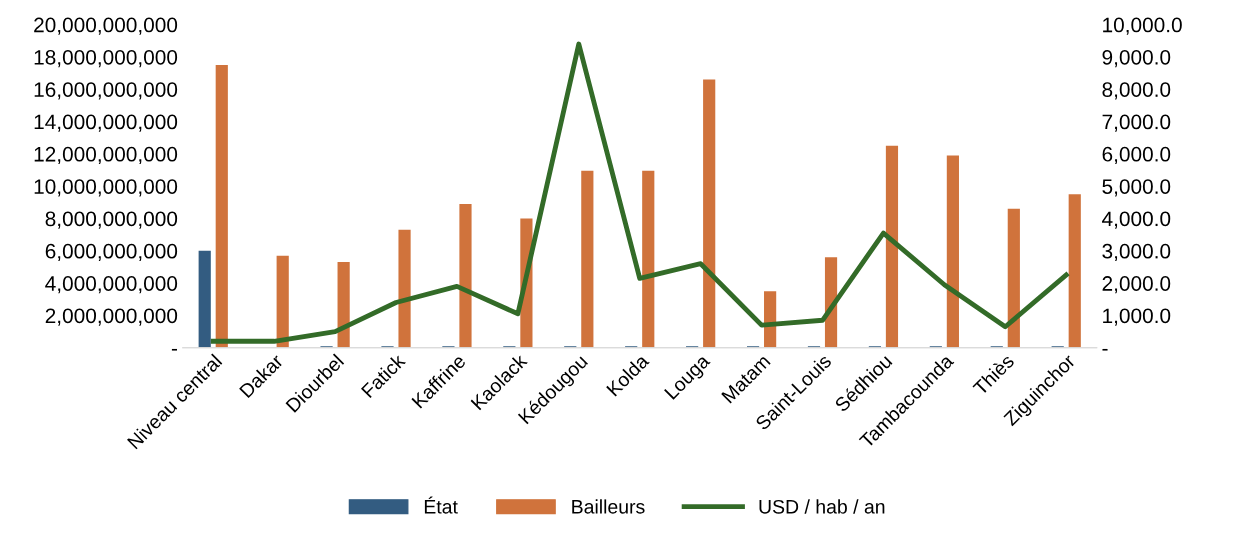 Image resolution: width=1235 pixels, height=535 pixels. Describe the element at coordinates (111, 285) in the screenshot. I see `y-tick-label: 4,000,000,000` at that location.